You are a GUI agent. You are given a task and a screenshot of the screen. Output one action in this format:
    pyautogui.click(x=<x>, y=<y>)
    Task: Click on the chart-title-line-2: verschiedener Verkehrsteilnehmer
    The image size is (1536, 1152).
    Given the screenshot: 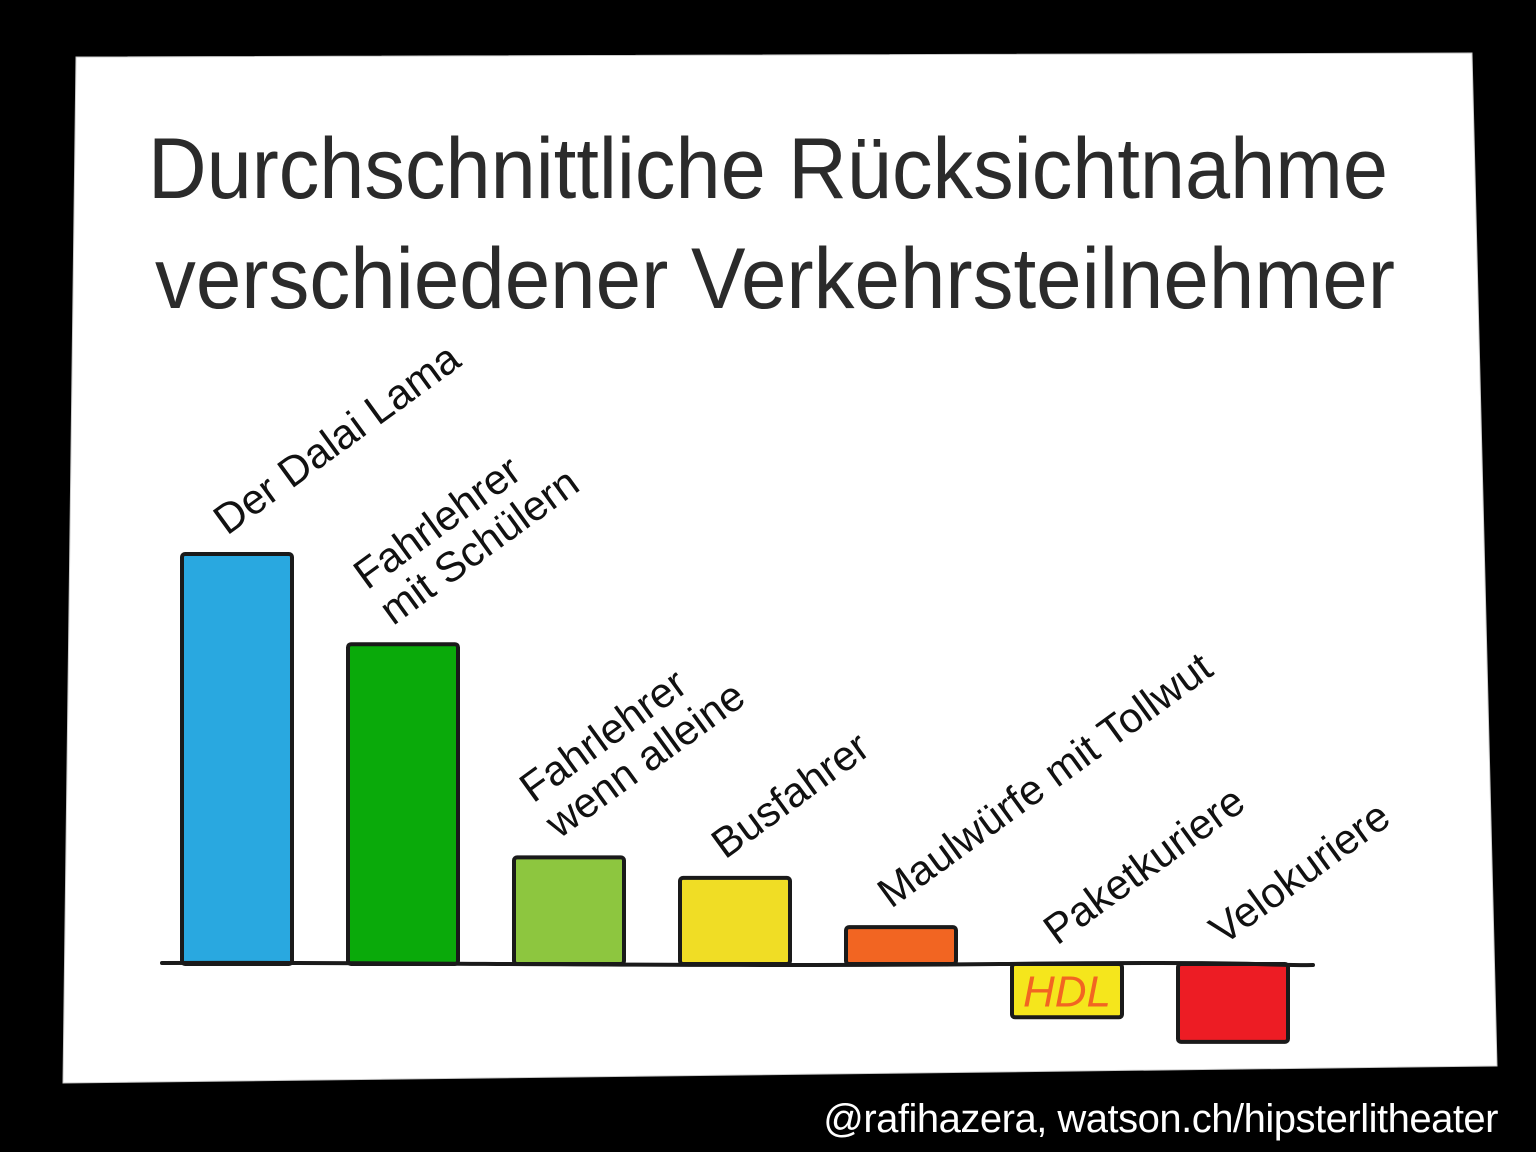 What is the action you would take?
    pyautogui.click(x=775, y=279)
    